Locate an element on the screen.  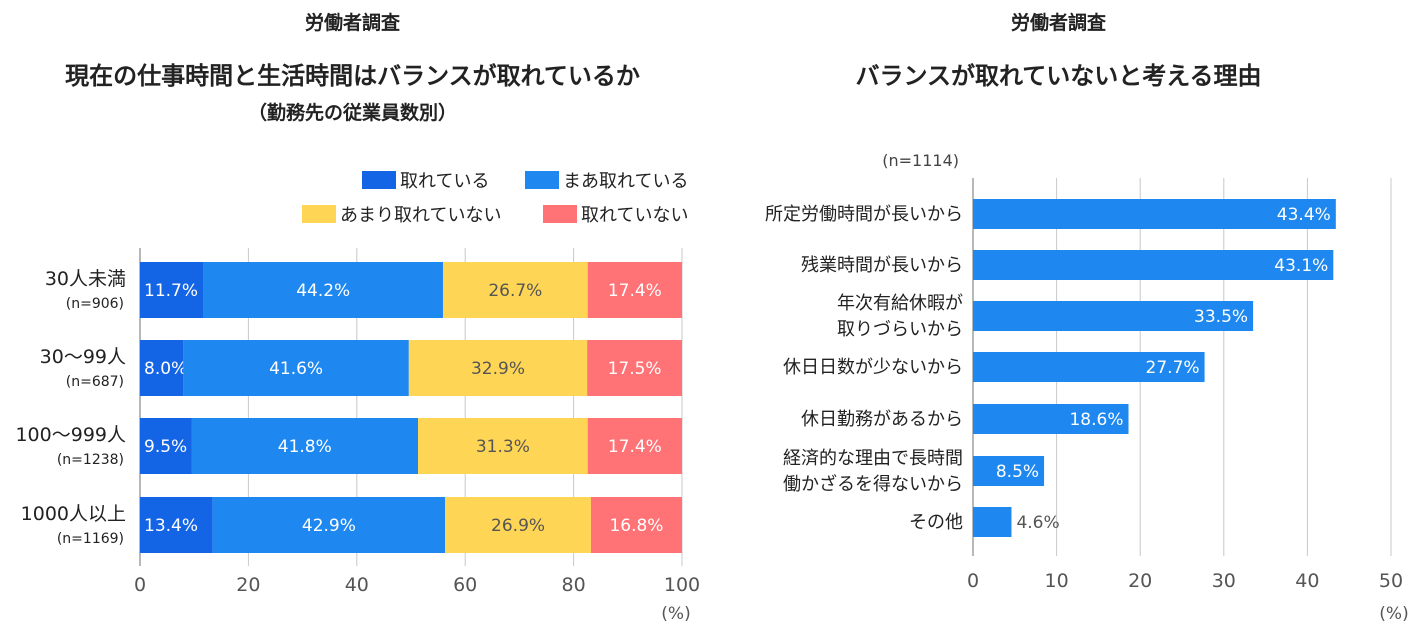
left-survey-label: 労働者調査 is located at coordinates (352, 23).